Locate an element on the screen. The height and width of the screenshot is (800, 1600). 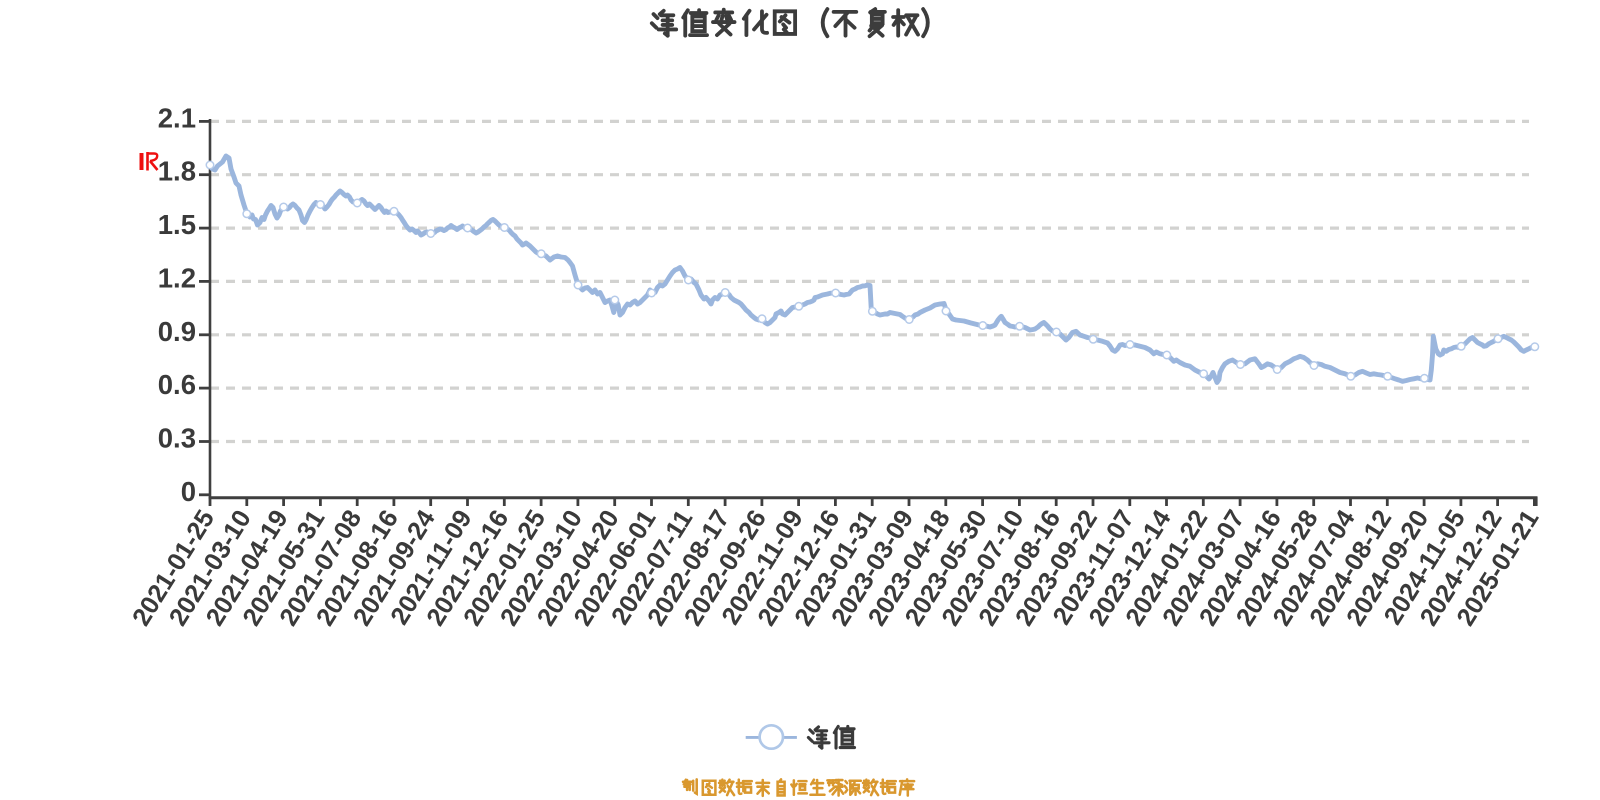
svg-text: 1.5 is located at coordinates (177, 224).